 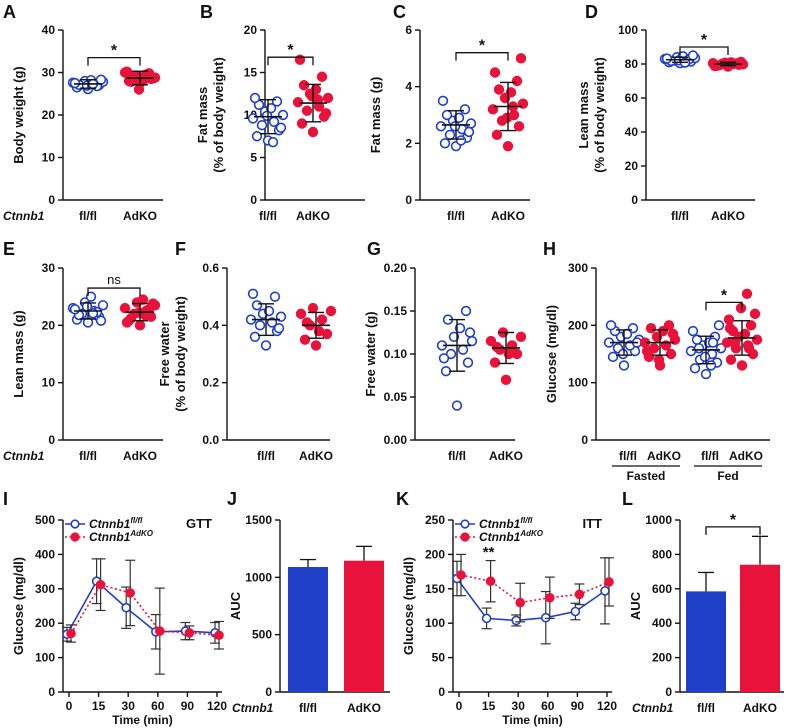 What do you see at coordinates (268, 216) in the screenshot?
I see `x-tick-label: fl/fl` at bounding box center [268, 216].